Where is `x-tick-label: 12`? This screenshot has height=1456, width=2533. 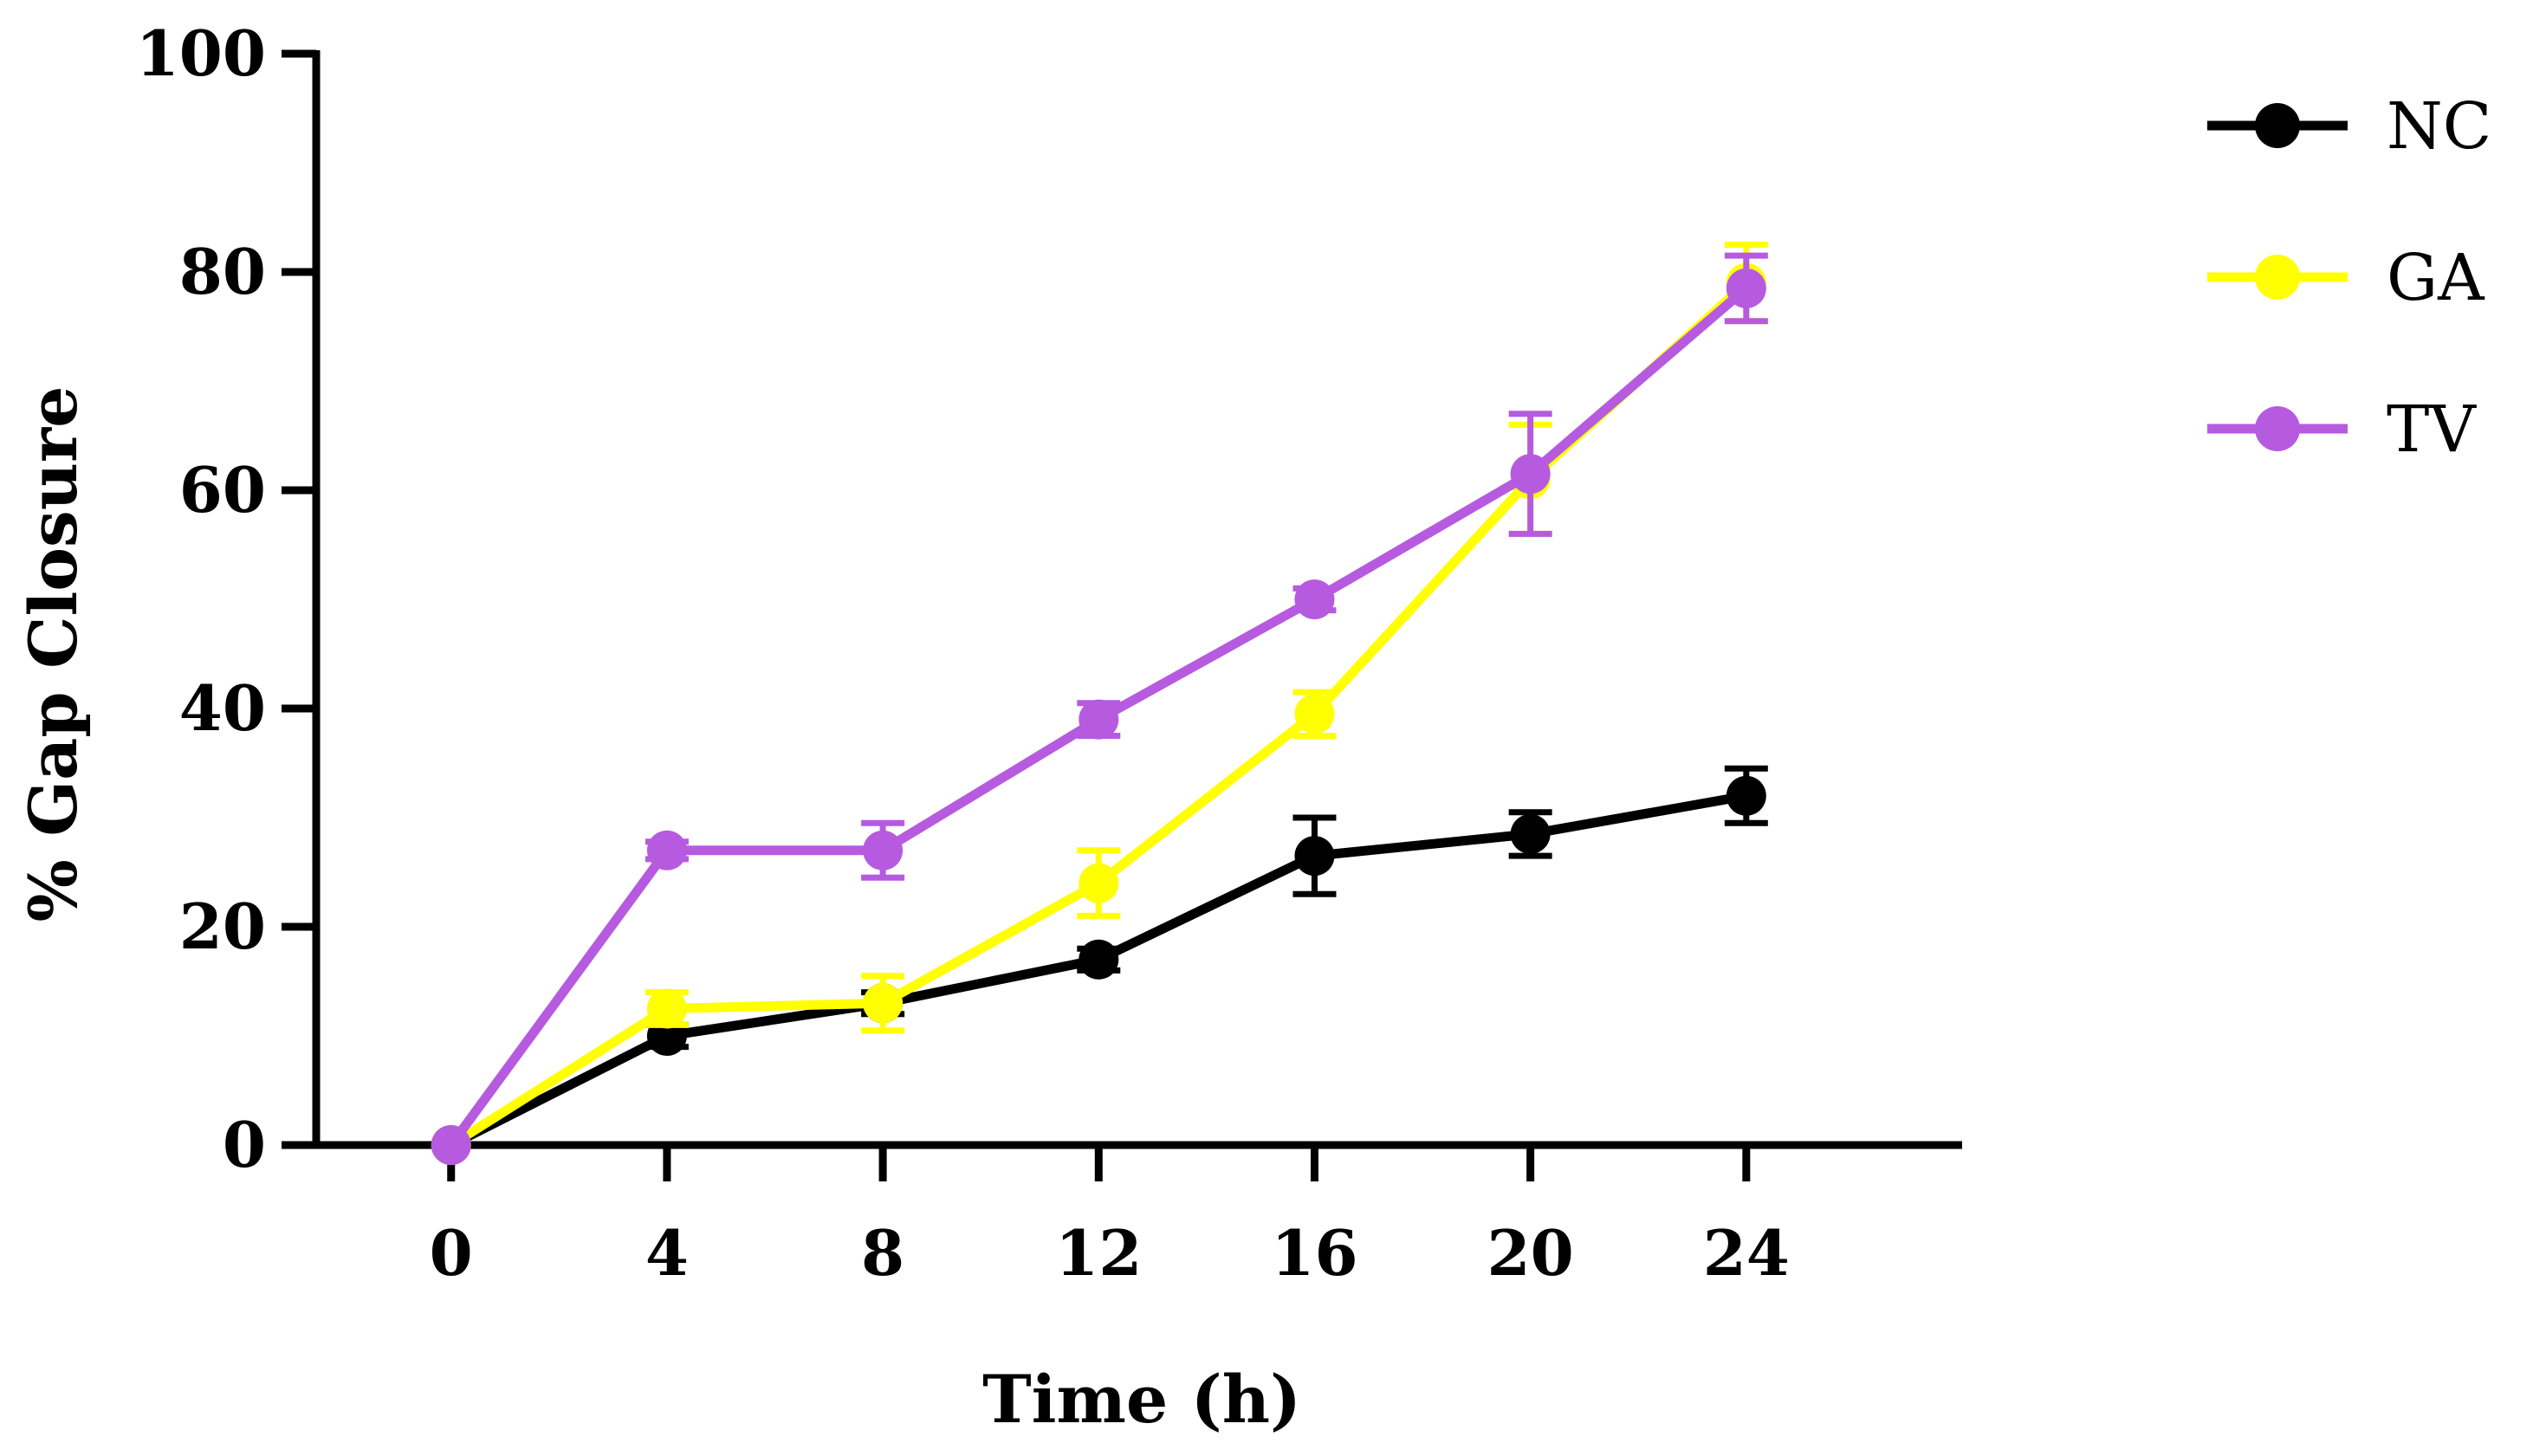
x-tick-label: 12 is located at coordinates (1098, 1253).